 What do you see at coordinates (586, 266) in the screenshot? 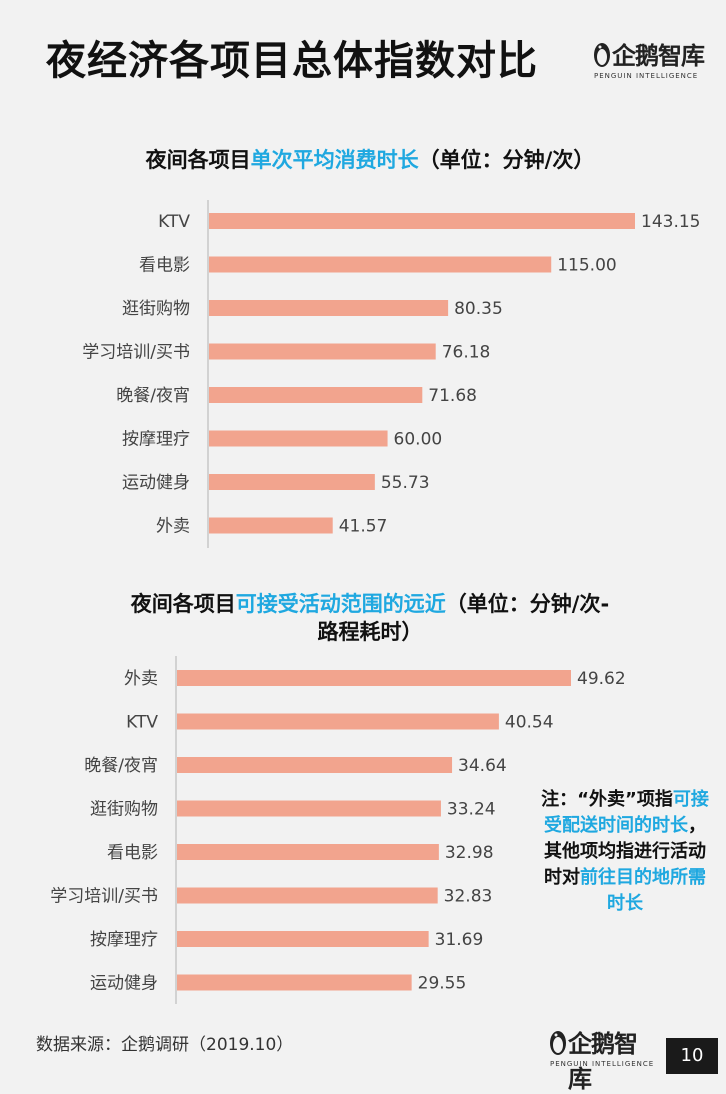
I see `value-label: 115.00` at bounding box center [586, 266].